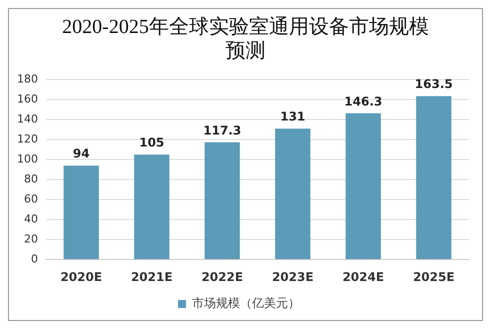  What do you see at coordinates (31, 199) in the screenshot?
I see `y-tick-label: 60` at bounding box center [31, 199].